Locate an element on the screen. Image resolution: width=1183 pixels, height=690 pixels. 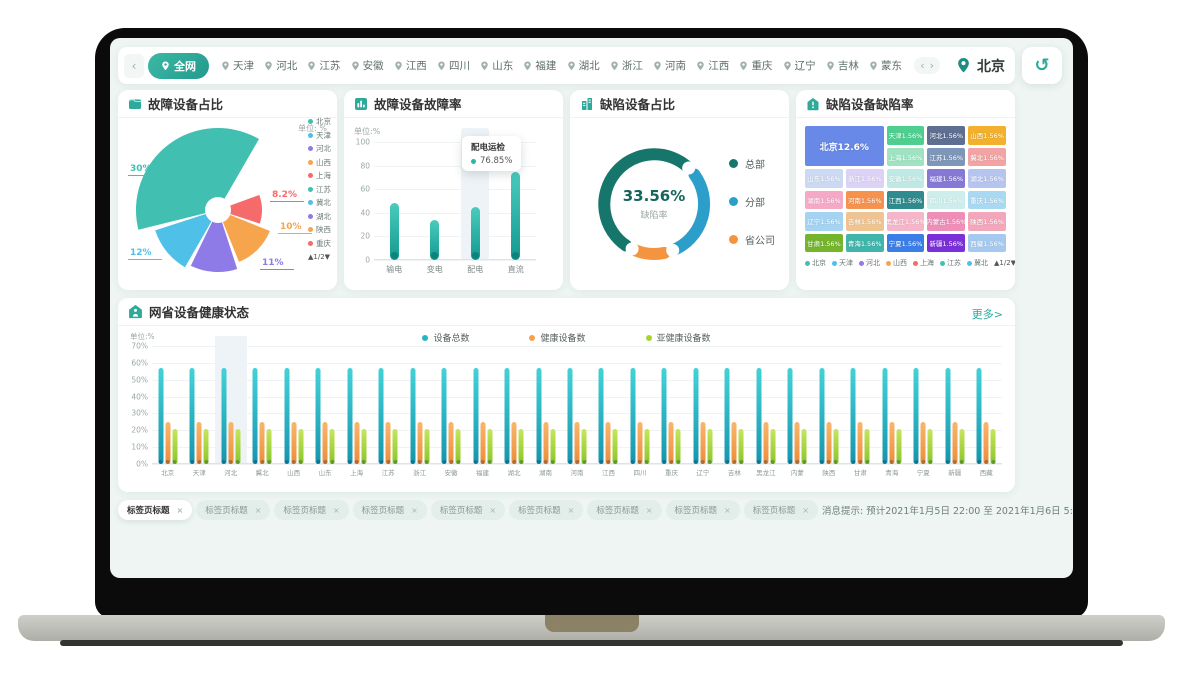
treemap-cell-山东: 山东1.56% is located at coordinates (824, 178).